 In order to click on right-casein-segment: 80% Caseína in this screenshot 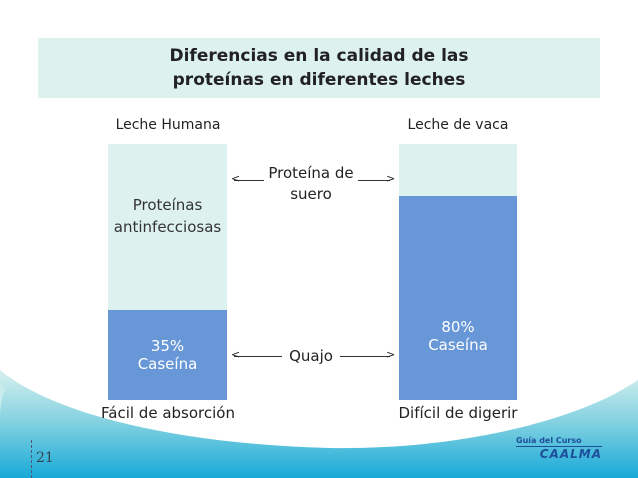, I will do `click(458, 298)`.